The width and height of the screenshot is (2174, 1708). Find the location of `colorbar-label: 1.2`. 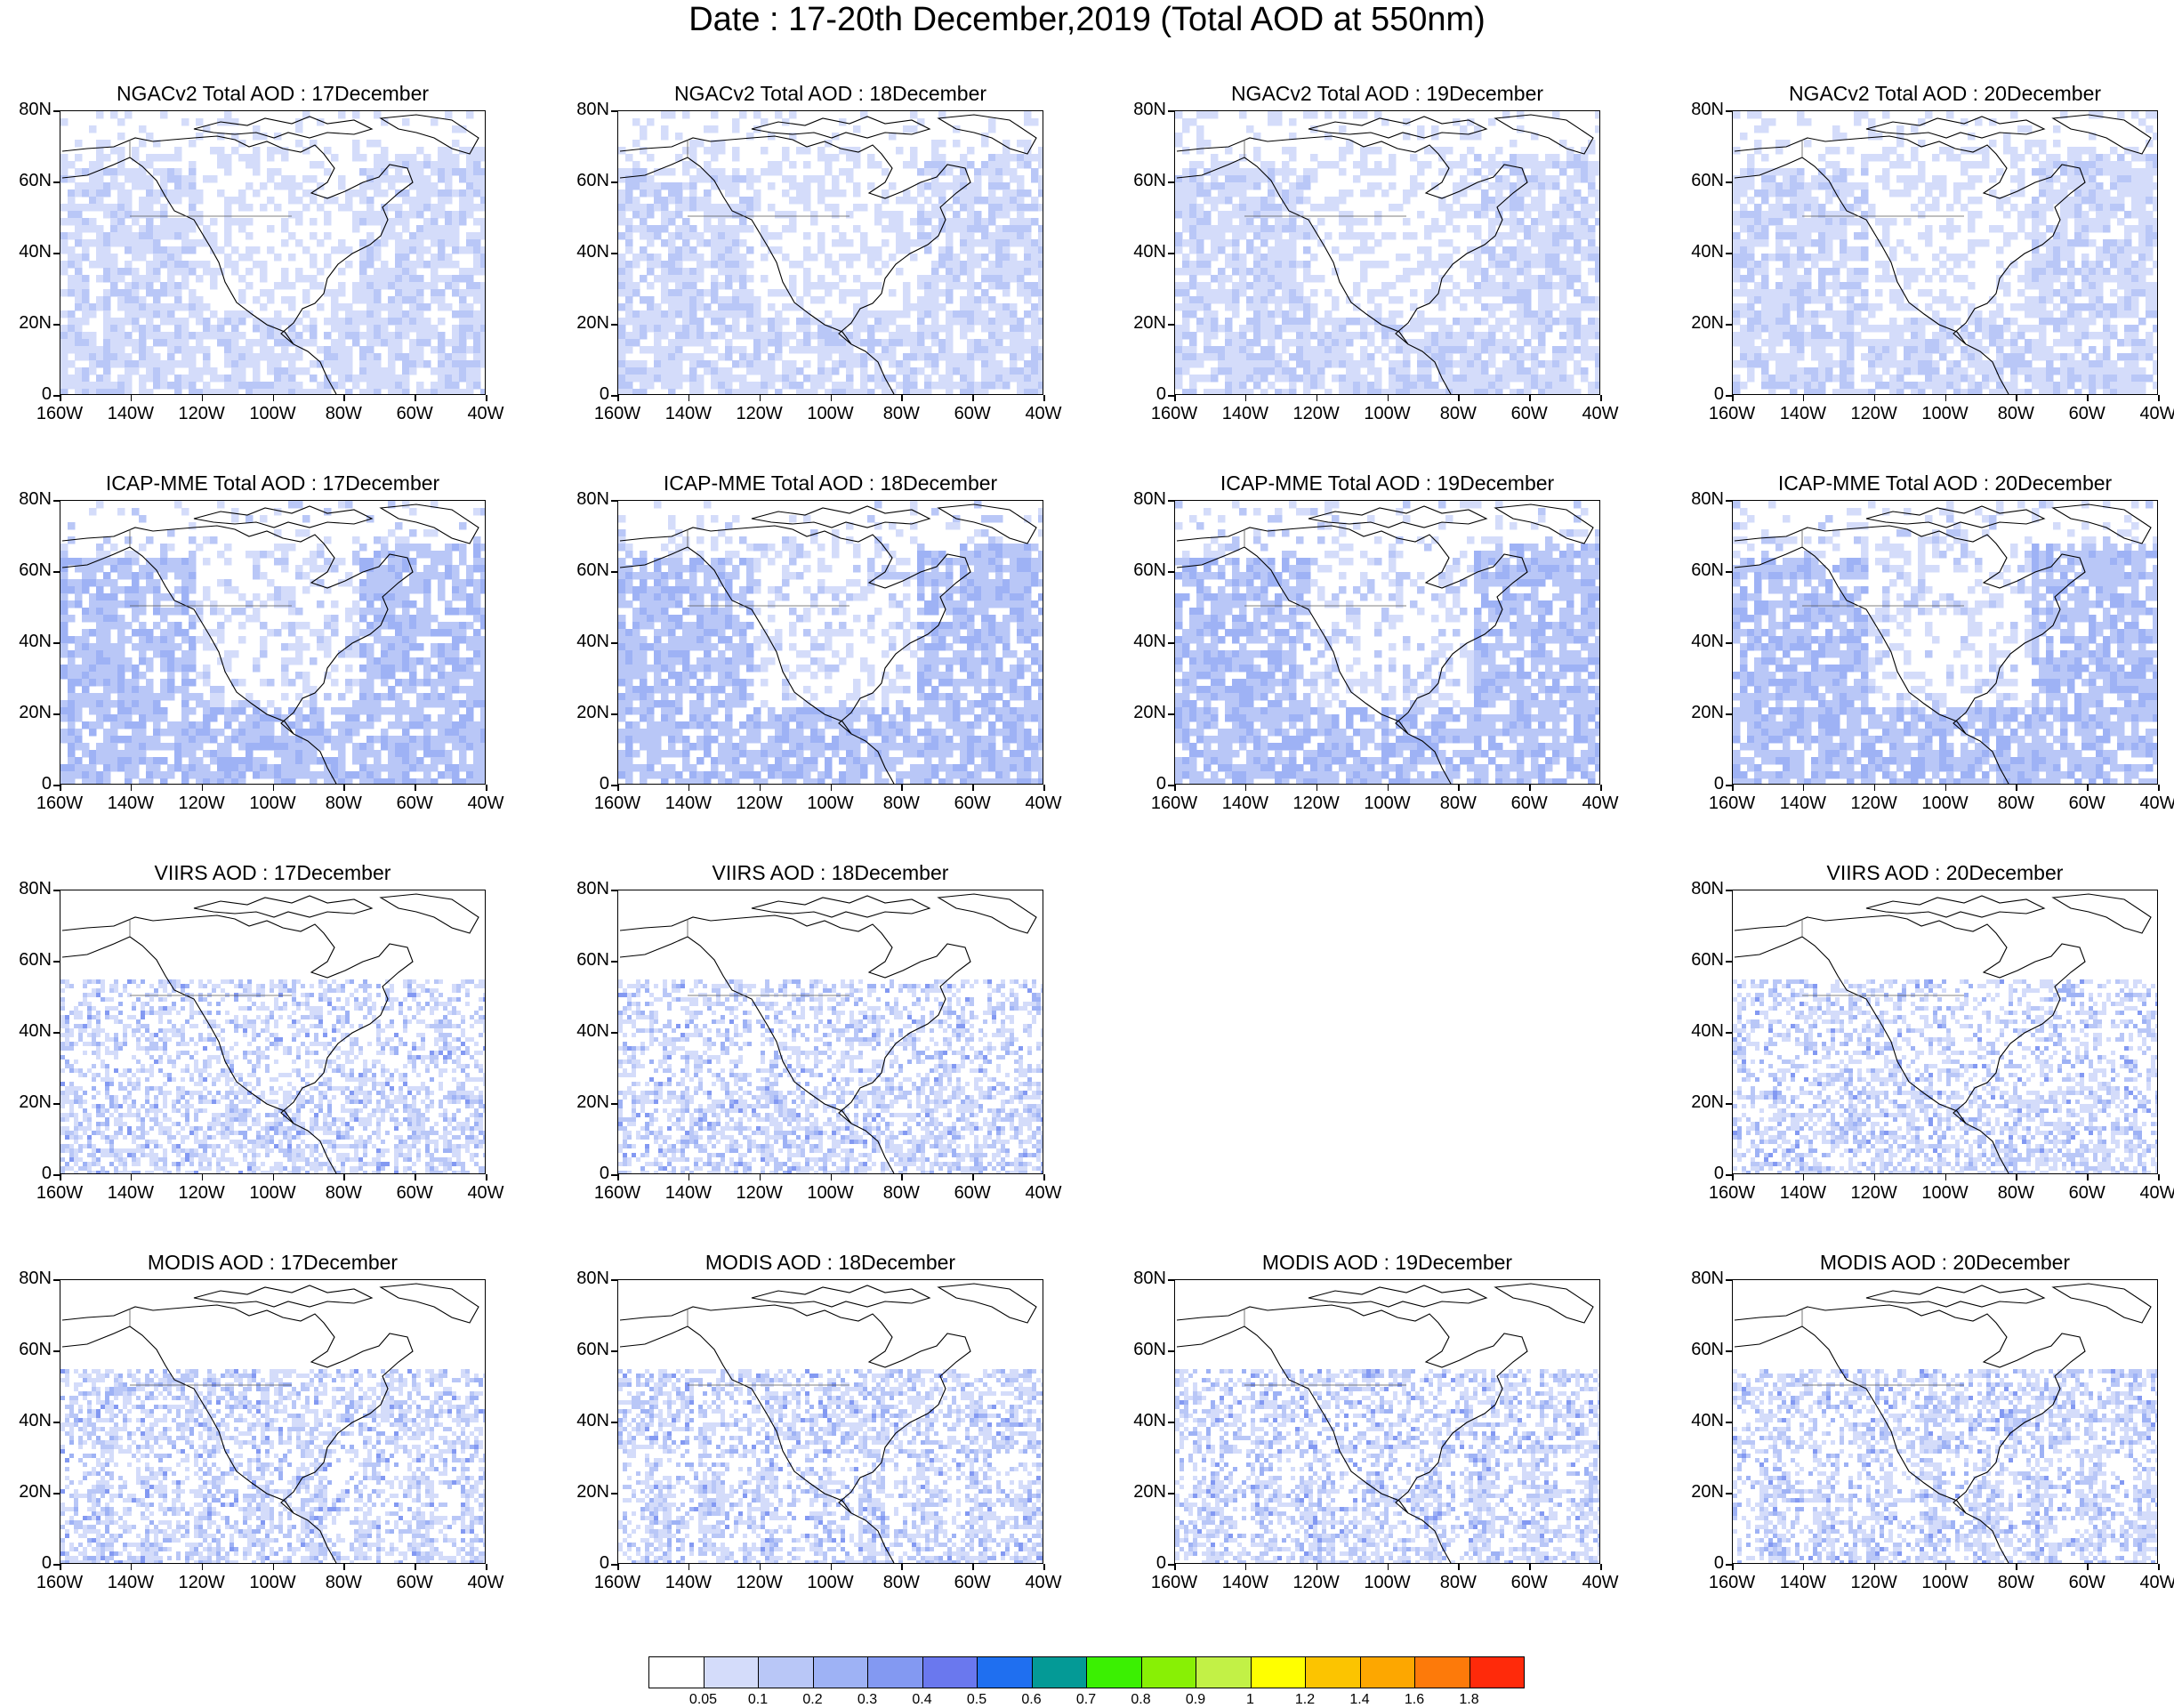

colorbar-label: 1.2 is located at coordinates (1305, 1700).